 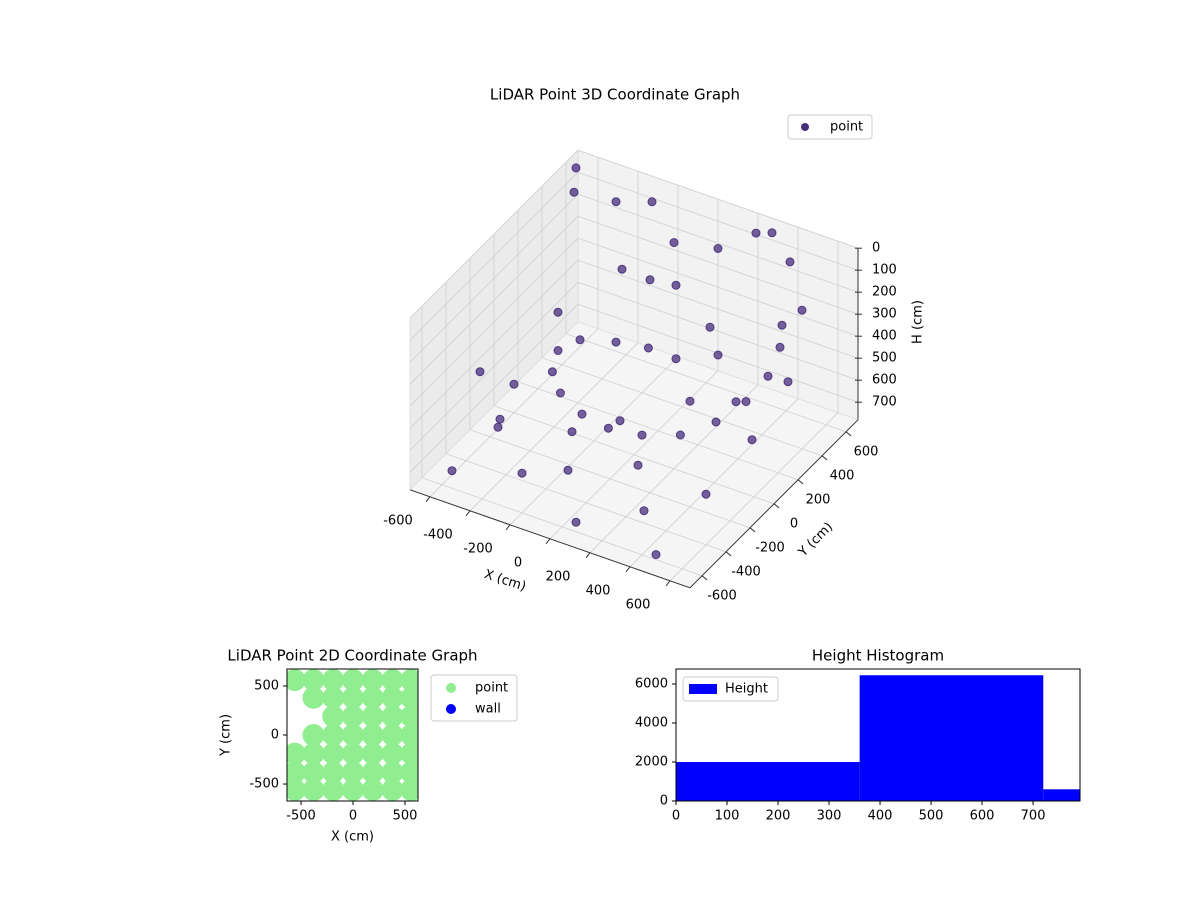 What do you see at coordinates (770, 547) in the screenshot?
I see `y-tick-label: -200` at bounding box center [770, 547].